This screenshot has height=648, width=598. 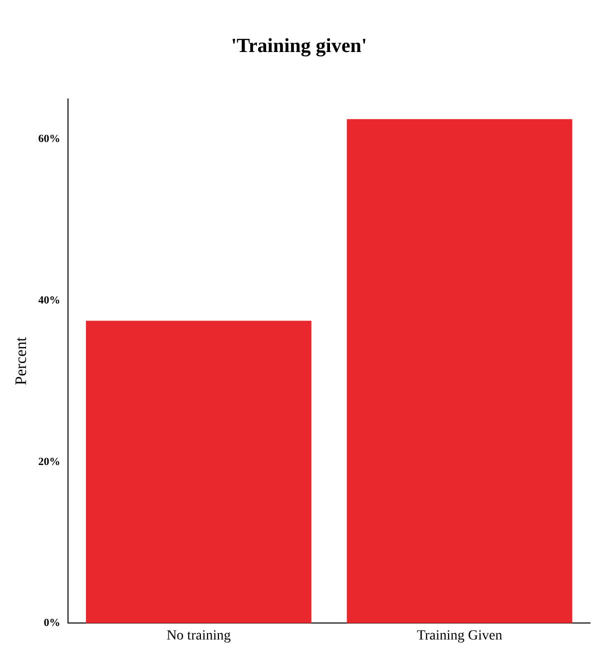 What do you see at coordinates (21, 361) in the screenshot?
I see `y-axis-title: Percent` at bounding box center [21, 361].